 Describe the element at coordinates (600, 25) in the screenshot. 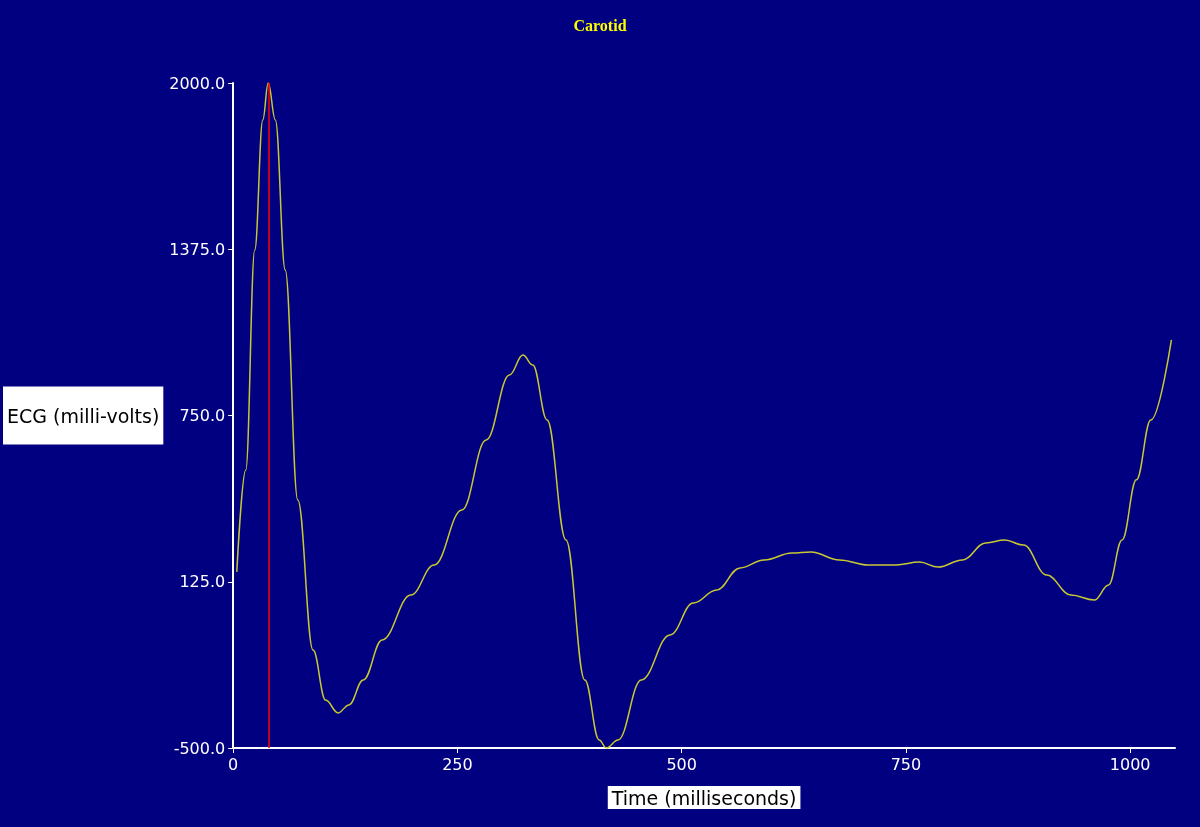

I see `chart-title: Carotid` at that location.